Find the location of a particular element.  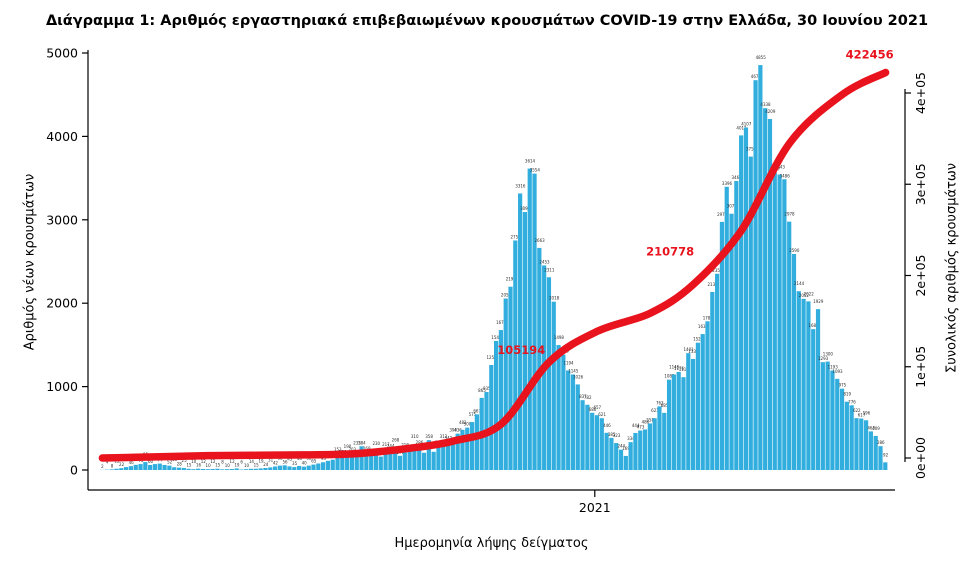

bar-label: 2052 is located at coordinates (804, 295).